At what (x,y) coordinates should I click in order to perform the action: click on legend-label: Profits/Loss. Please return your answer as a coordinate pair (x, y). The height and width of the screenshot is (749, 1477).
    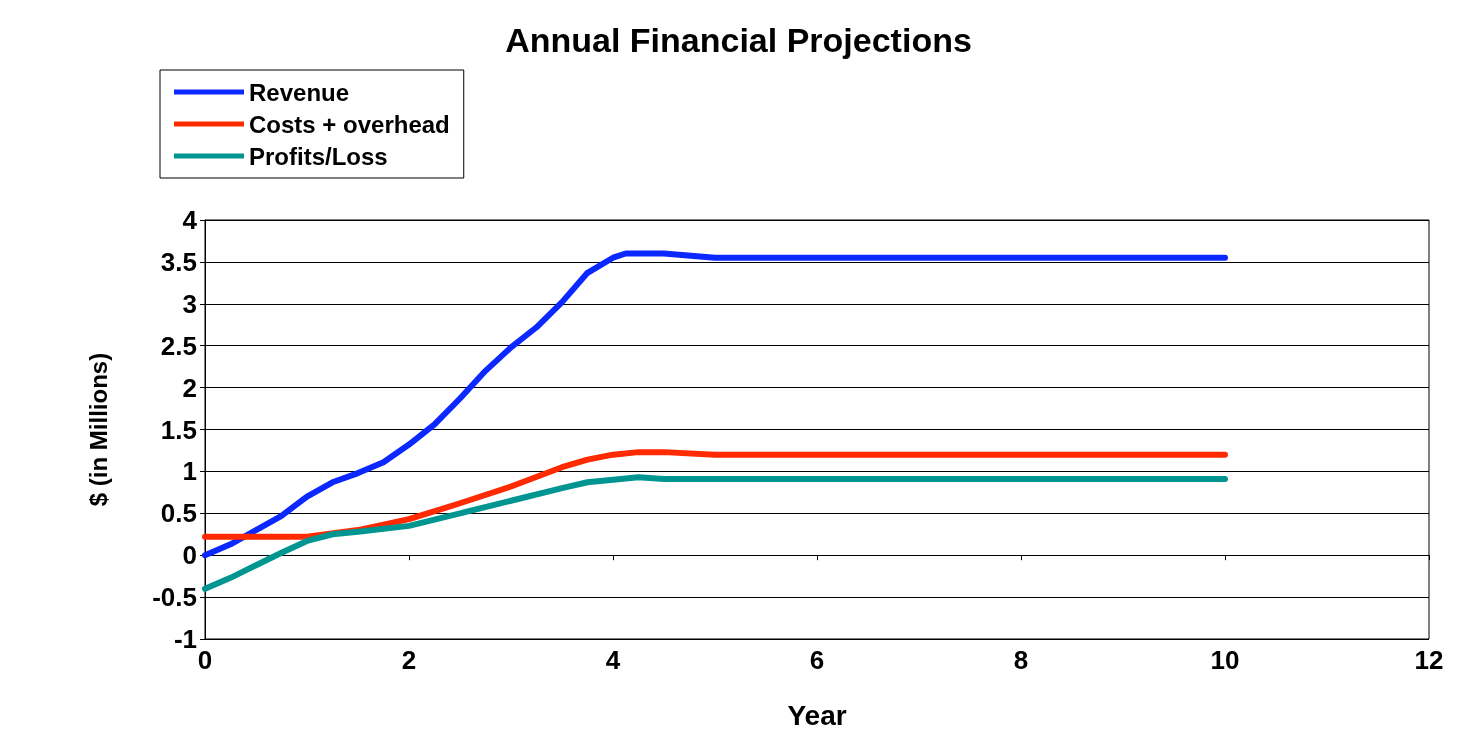
    Looking at the image, I should click on (318, 156).